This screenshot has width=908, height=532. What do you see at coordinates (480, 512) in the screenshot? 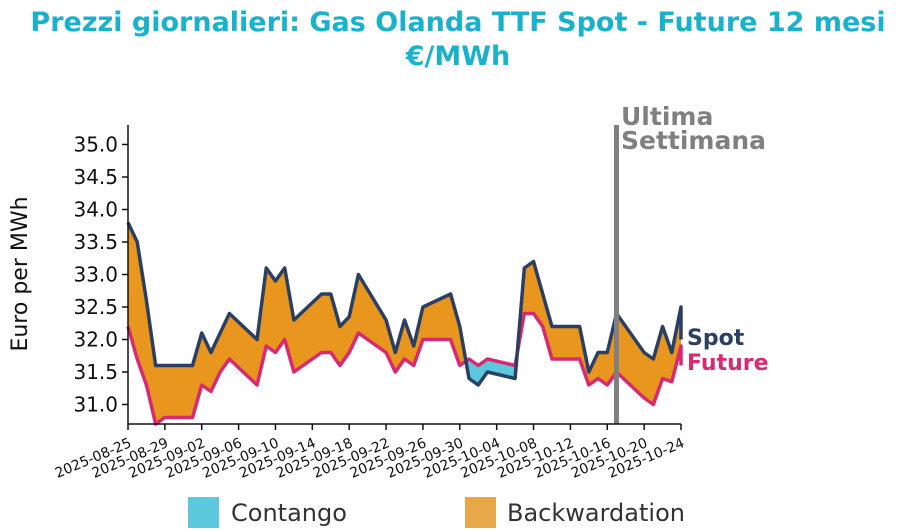
I see `legend-swatch-backwardation` at bounding box center [480, 512].